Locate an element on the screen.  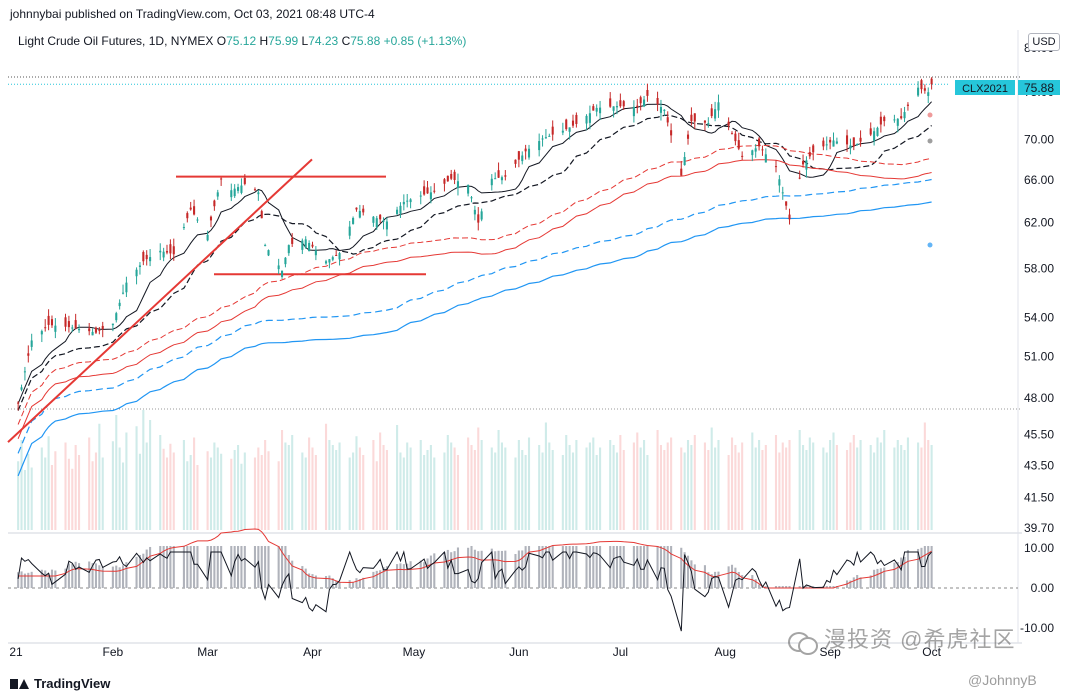
footer-brand: TradingView is located at coordinates (60, 683).